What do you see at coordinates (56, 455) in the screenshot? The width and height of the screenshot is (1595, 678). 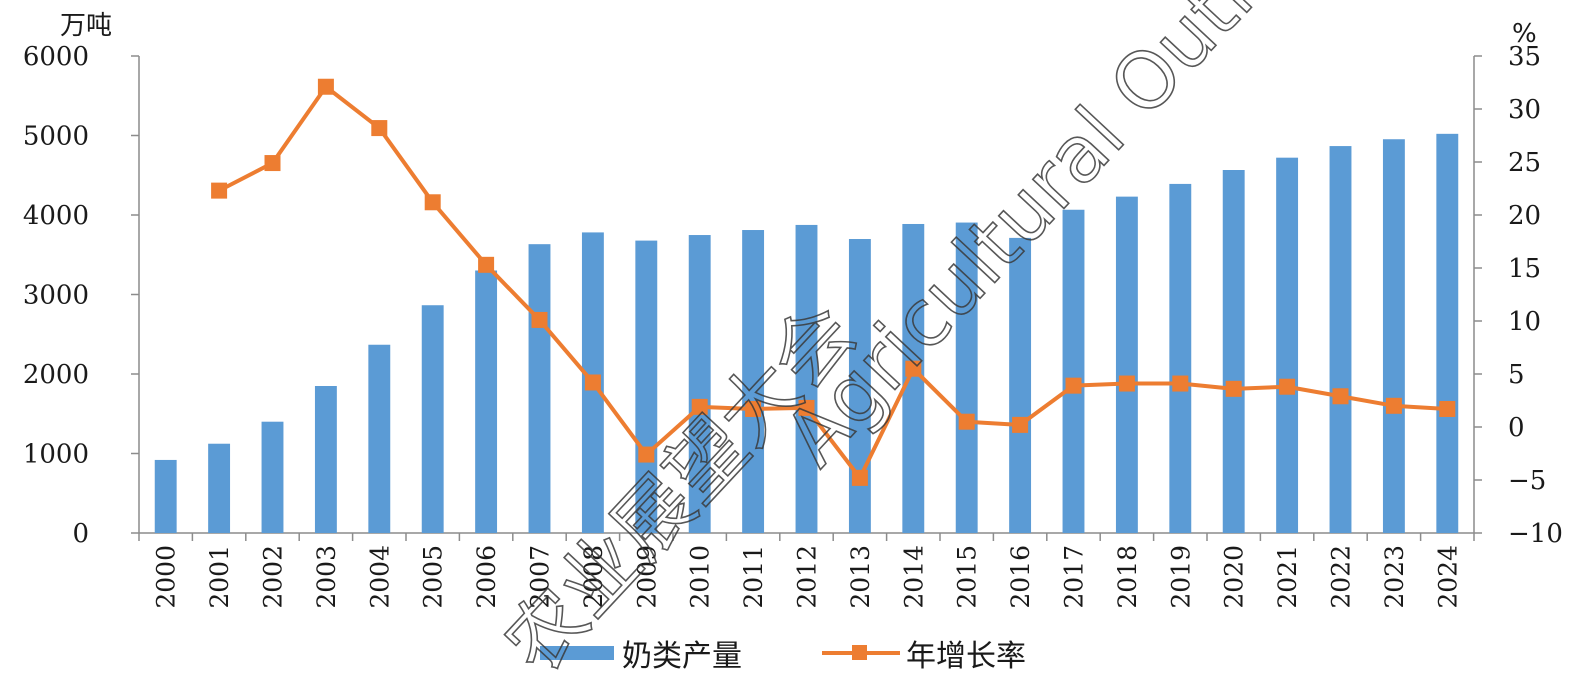 I see `left-tick-label: 1000` at bounding box center [56, 455].